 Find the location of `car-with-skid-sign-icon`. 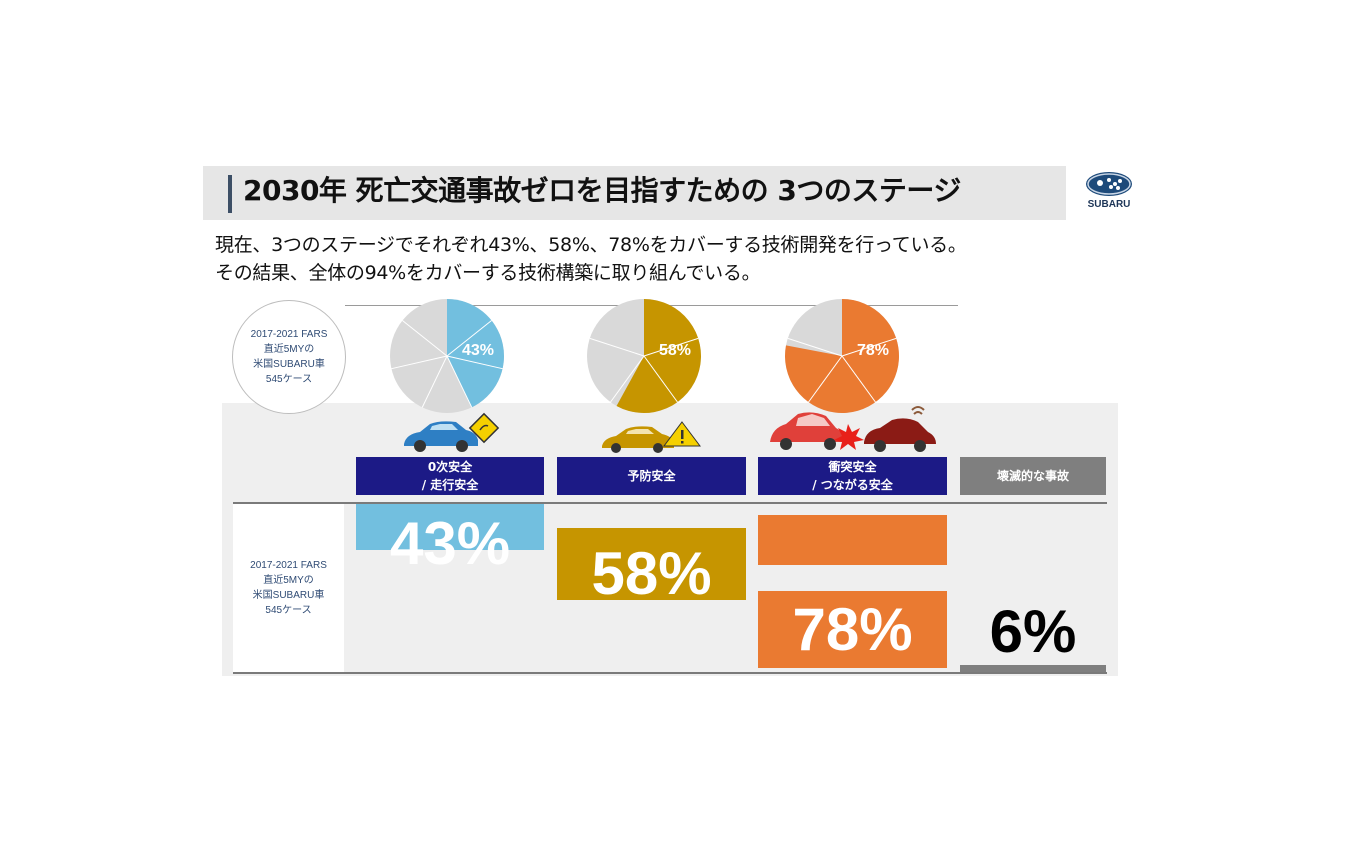

car-with-skid-sign-icon is located at coordinates (452, 434).